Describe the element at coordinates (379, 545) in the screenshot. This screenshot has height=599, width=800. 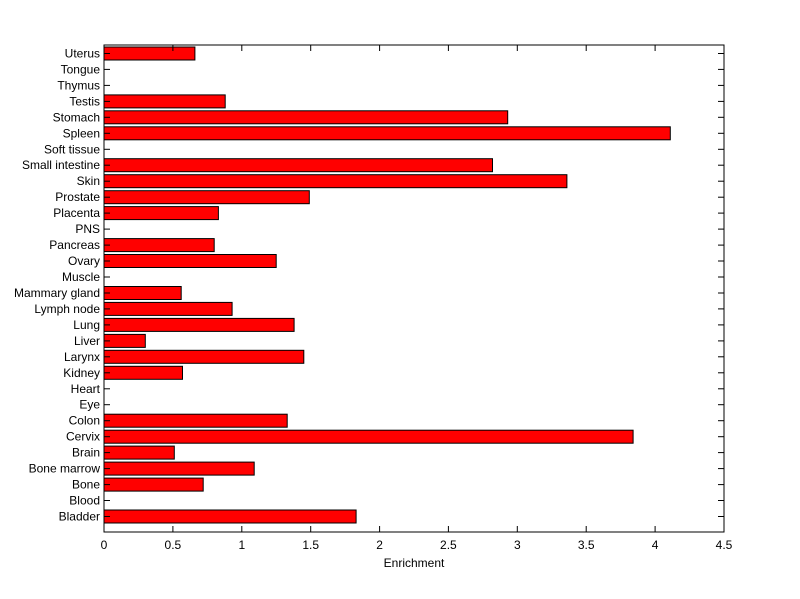
I see `x-tick-label-2: 2` at that location.